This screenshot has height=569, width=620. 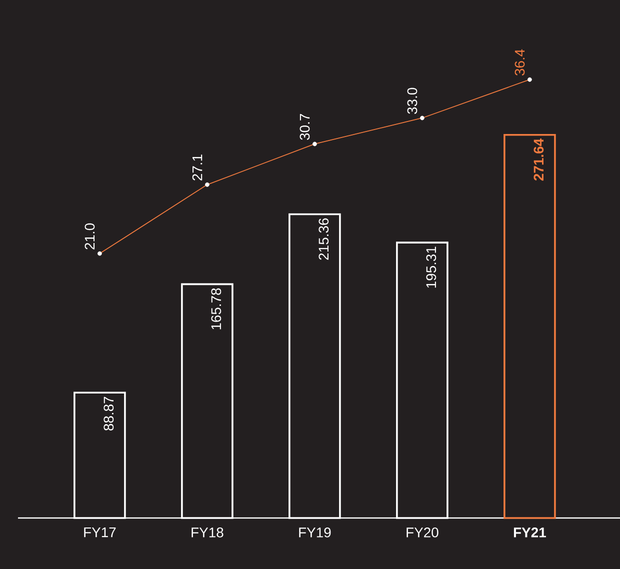 I want to click on data-label: 165.78, so click(x=216, y=309).